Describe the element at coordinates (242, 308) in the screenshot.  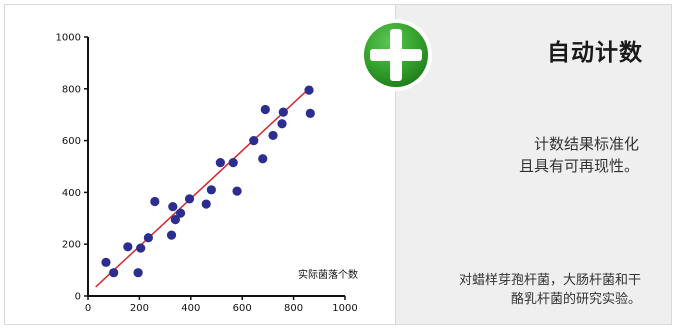
I see `x-tick-label: 600` at that location.